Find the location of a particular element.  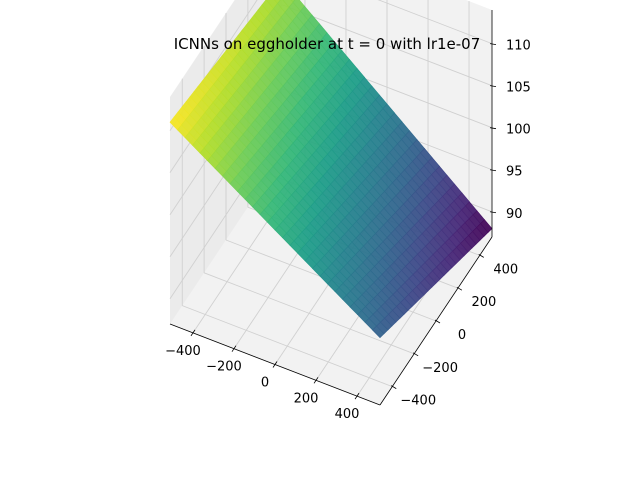

x-tick-label: −400 is located at coordinates (183, 351).